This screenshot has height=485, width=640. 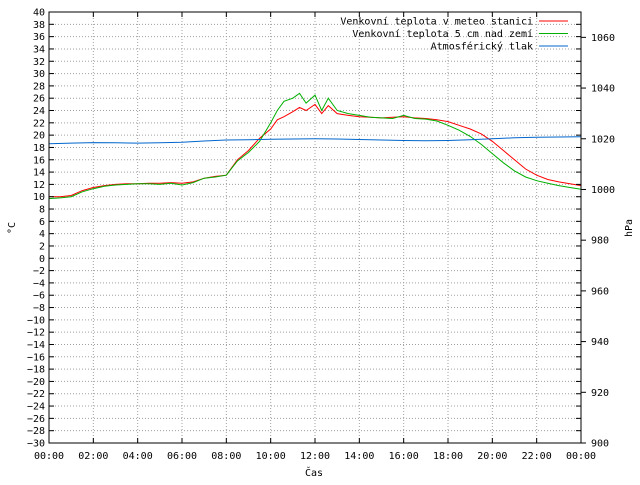 What do you see at coordinates (36, 370) in the screenshot?
I see `y-left-tick-label: −18` at bounding box center [36, 370].